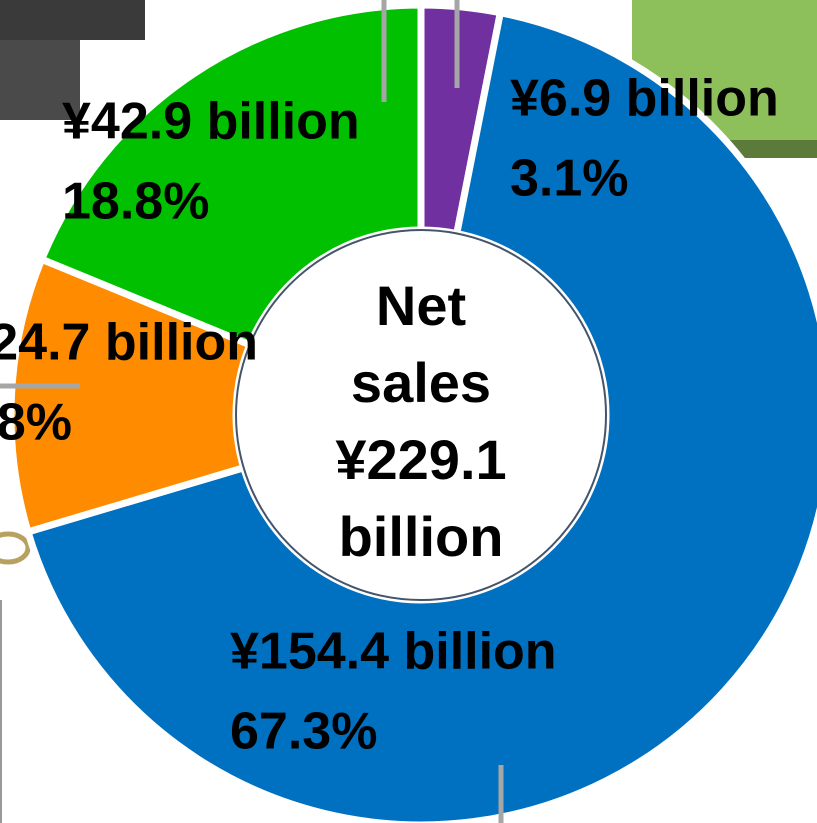  What do you see at coordinates (644, 99) in the screenshot?
I see `amount-label: ¥6.9 billion` at bounding box center [644, 99].